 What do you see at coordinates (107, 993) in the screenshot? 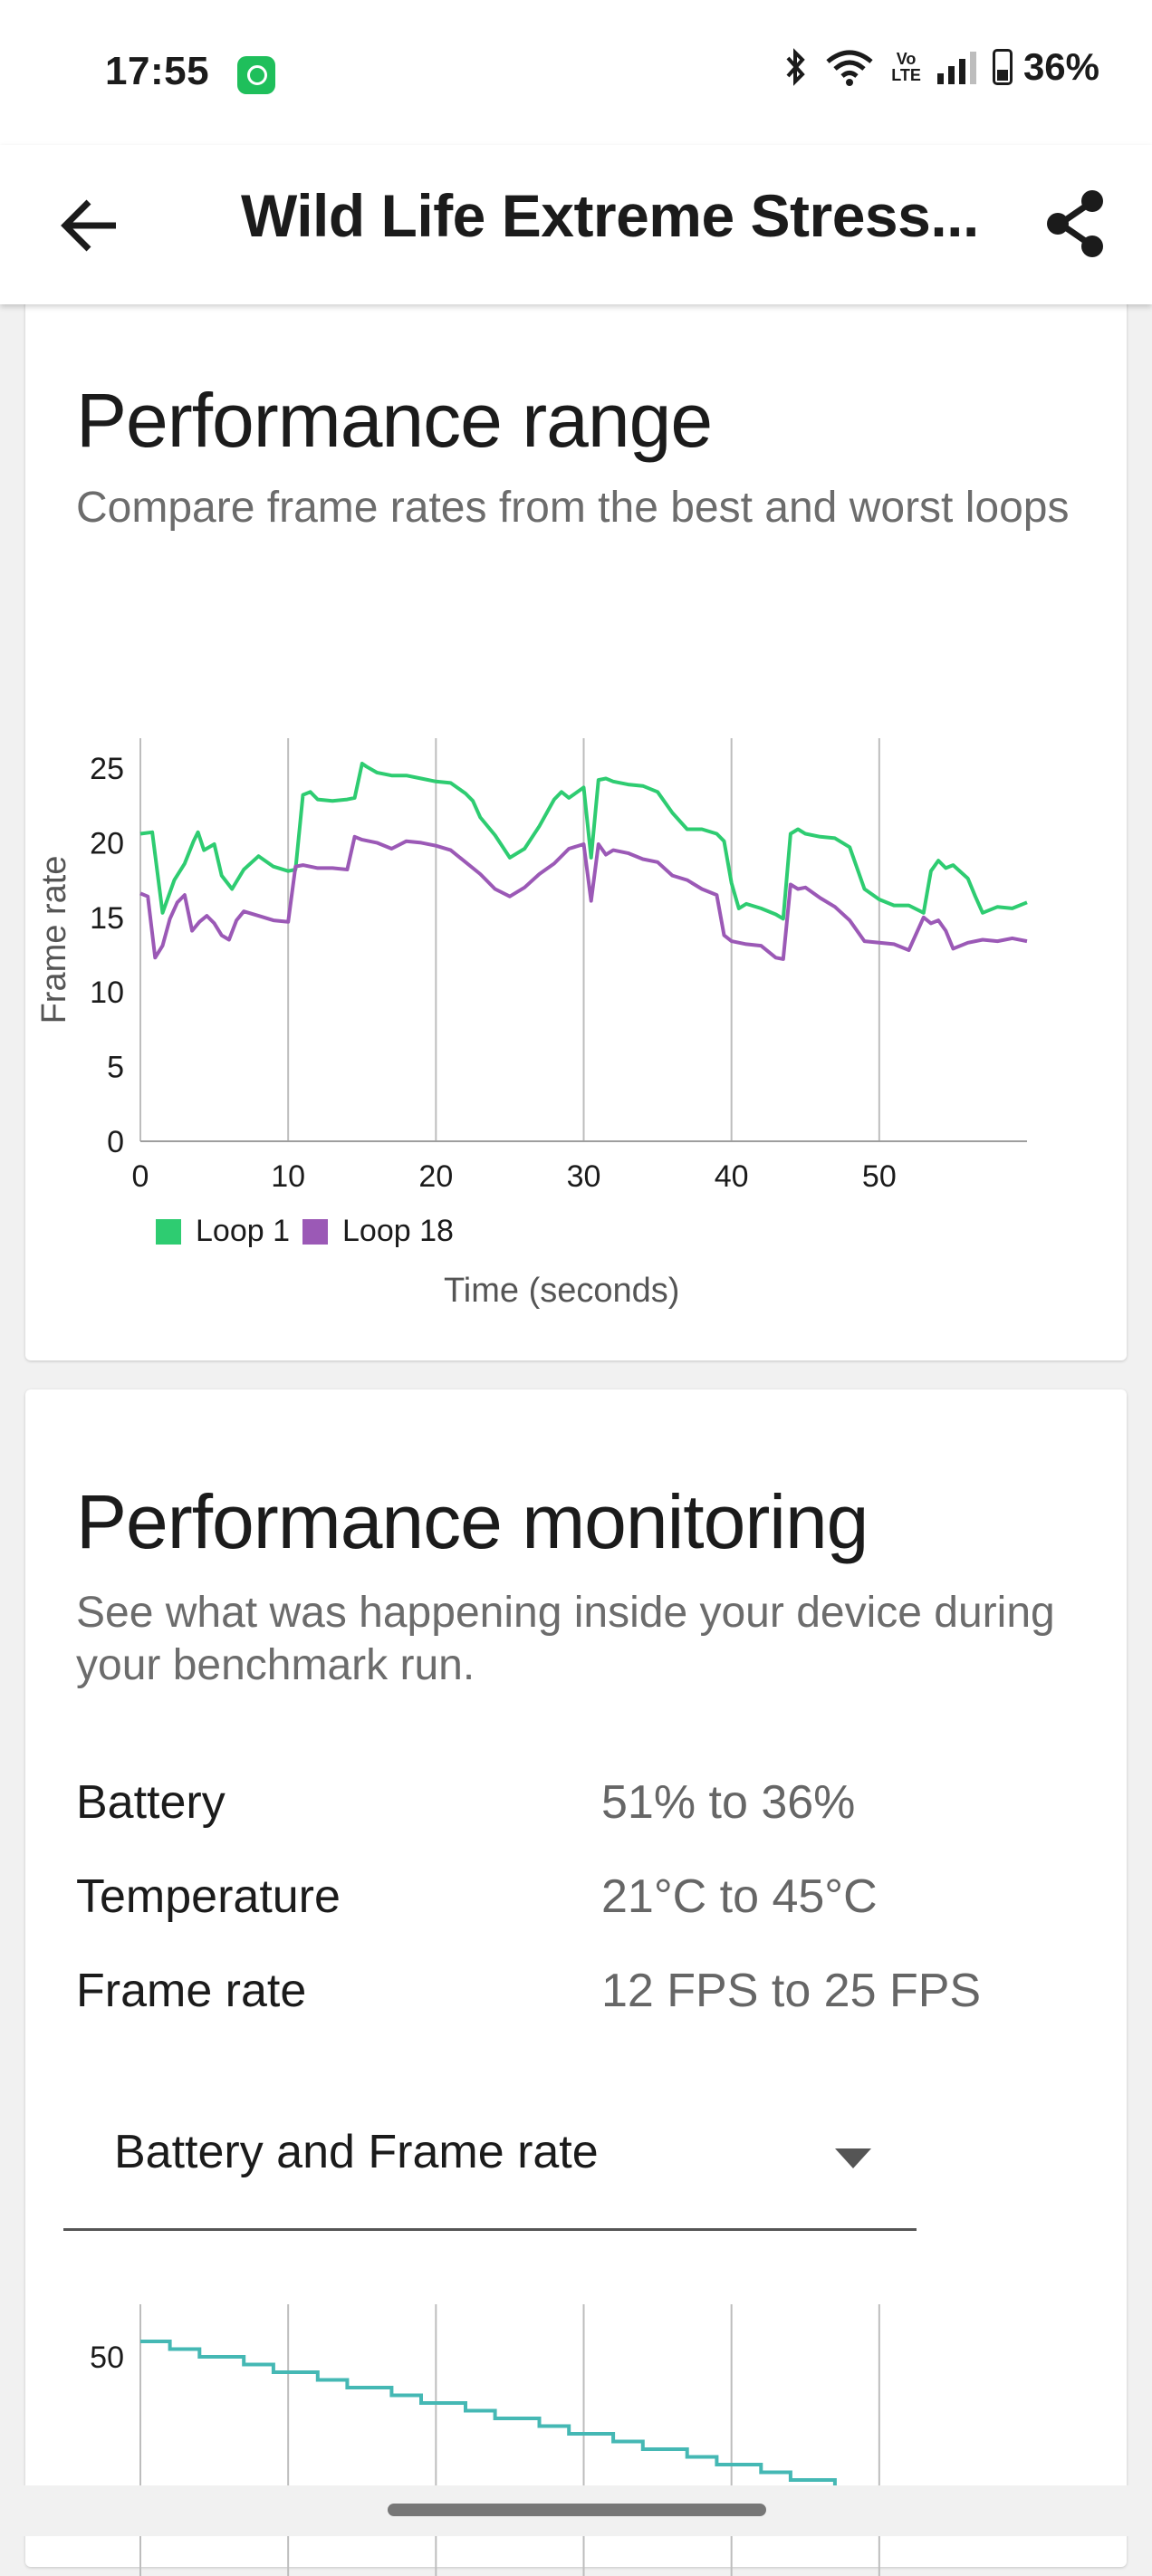
I see `y-tick-label: 10` at bounding box center [107, 993].